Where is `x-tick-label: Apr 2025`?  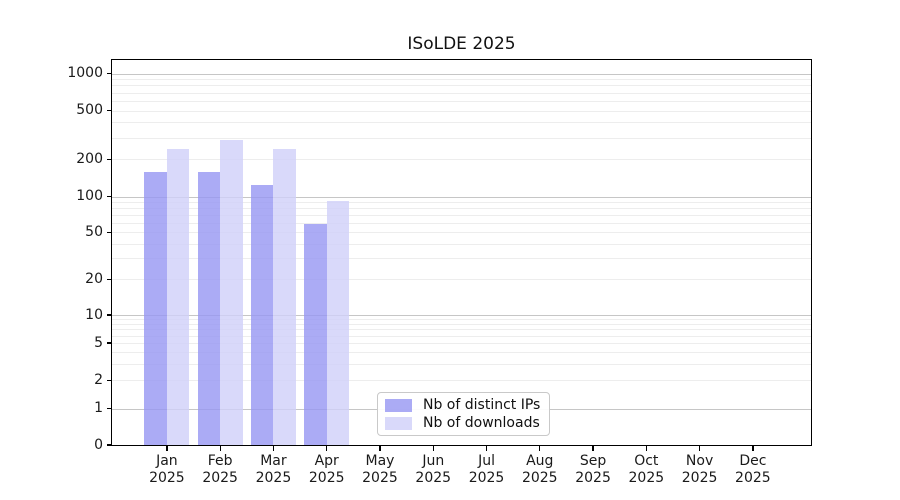 x-tick-label: Apr 2025 is located at coordinates (327, 469).